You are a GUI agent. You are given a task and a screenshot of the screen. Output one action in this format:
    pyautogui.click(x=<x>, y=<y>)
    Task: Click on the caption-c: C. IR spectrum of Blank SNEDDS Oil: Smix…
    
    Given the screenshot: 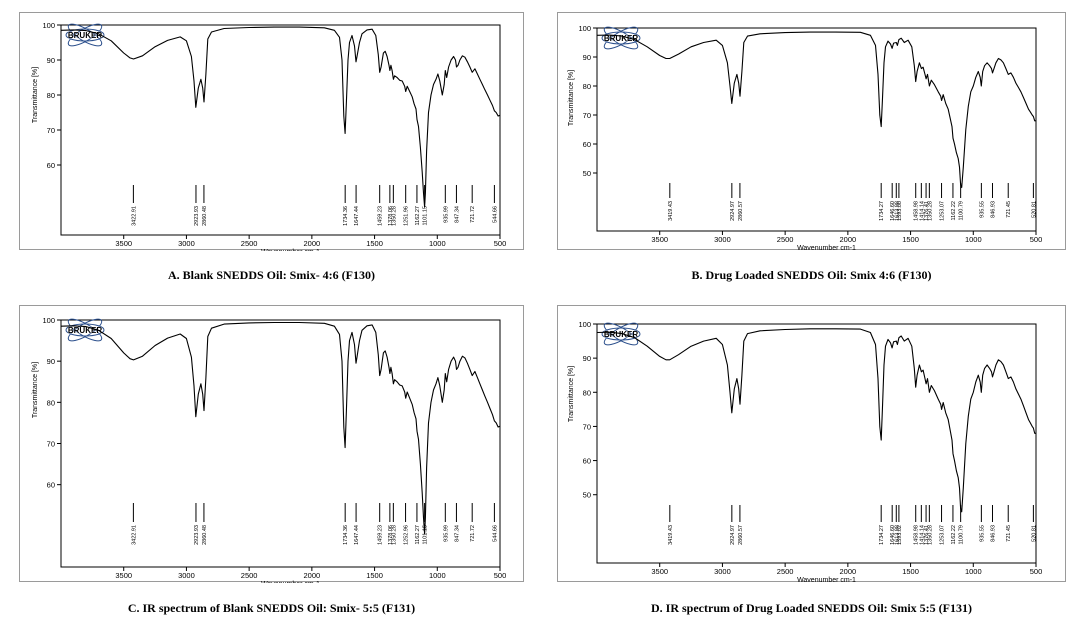 What is the action you would take?
    pyautogui.click(x=271, y=608)
    